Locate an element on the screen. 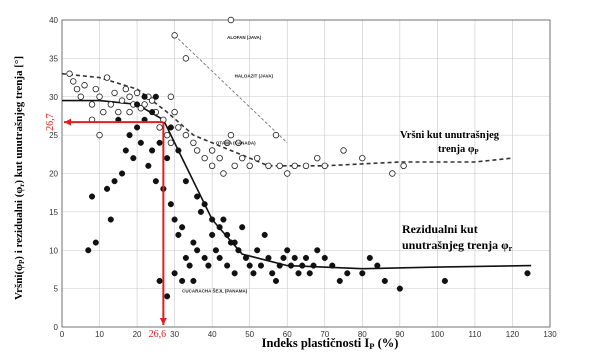  marker-x-value: 26,6 is located at coordinates (158, 334).